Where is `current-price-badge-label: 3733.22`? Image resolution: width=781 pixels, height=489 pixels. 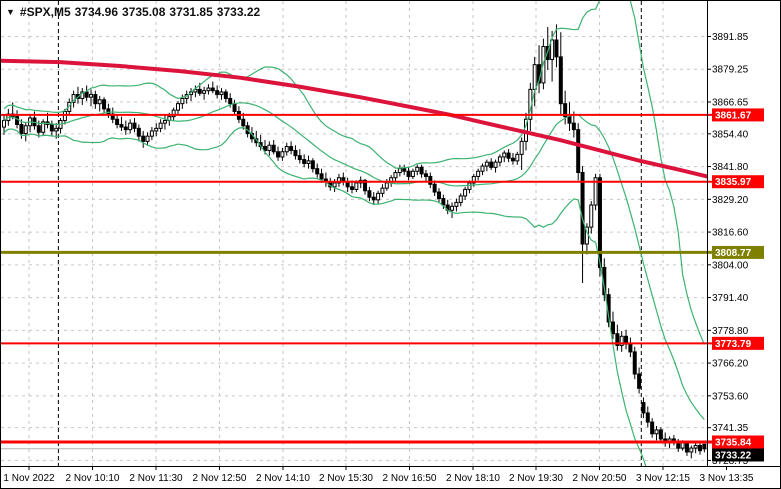 current-price-badge-label: 3733.22 is located at coordinates (733, 455).